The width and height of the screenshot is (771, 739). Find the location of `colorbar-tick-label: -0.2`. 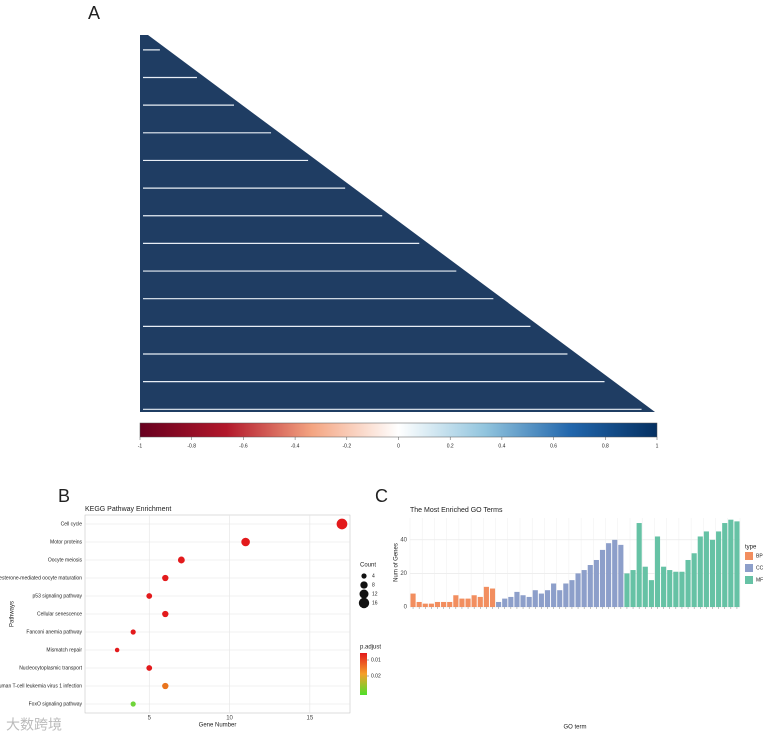

colorbar-tick-label: -0.2 is located at coordinates (346, 446).